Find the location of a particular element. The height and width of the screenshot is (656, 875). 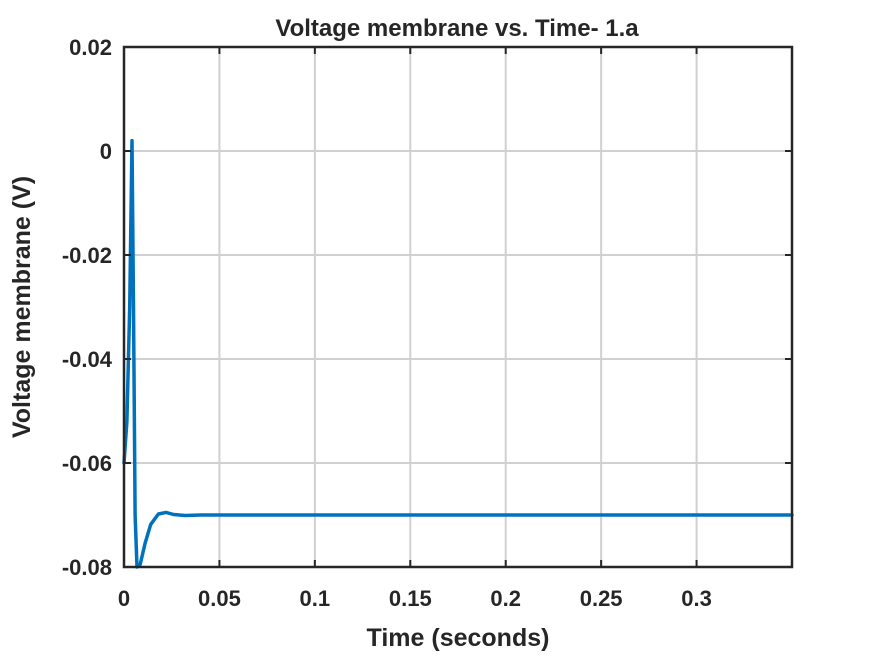

x-axis-label: Time (seconds) is located at coordinates (458, 638).